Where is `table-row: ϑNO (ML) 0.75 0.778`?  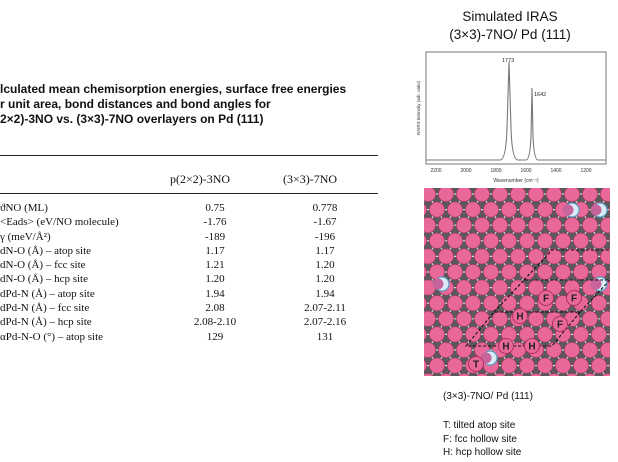
table-row: ϑNO (ML) 0.75 0.778 is located at coordinates (190, 208).